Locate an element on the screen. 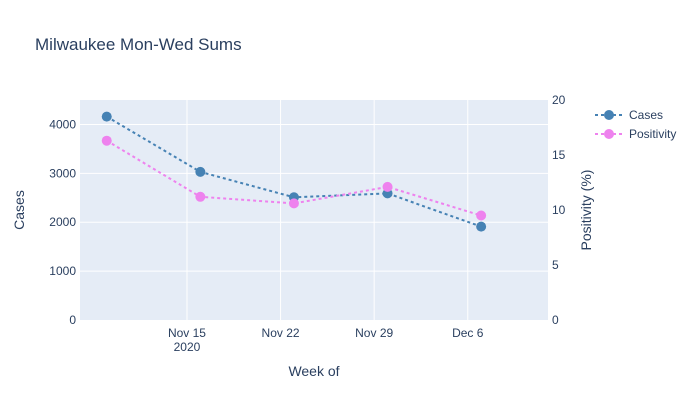 The image size is (700, 400). y-tick-label: 2000 is located at coordinates (62, 222).